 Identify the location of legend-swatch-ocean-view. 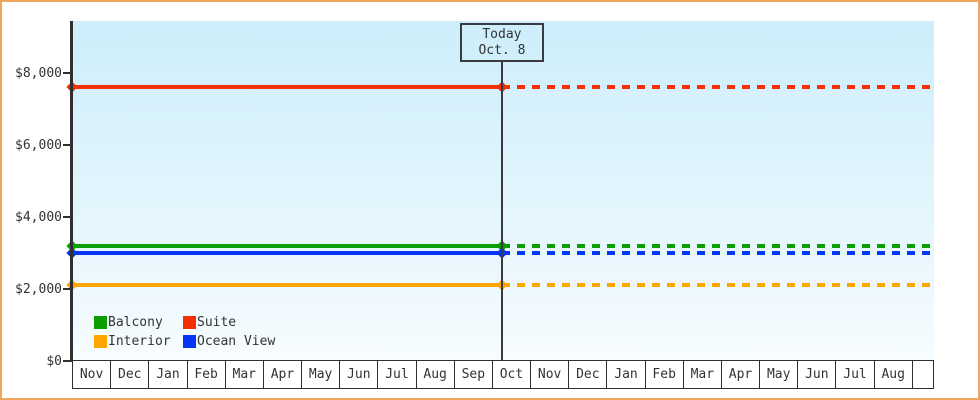
(189, 341).